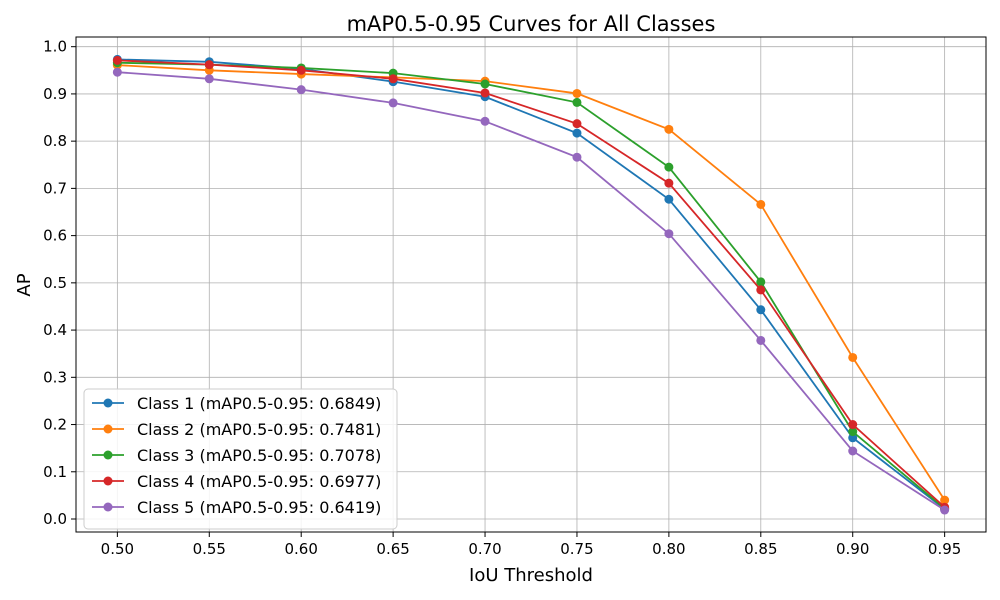 The height and width of the screenshot is (600, 1000). I want to click on x-tick-label: 0.80, so click(668, 549).